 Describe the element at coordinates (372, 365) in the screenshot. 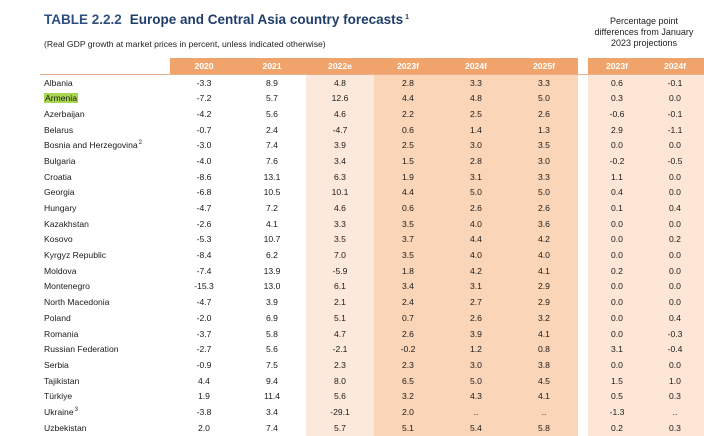

I see `table-row: Serbia -0.9 7.5 2.3 2.3 3.0 3.8 0.0 0.0` at that location.